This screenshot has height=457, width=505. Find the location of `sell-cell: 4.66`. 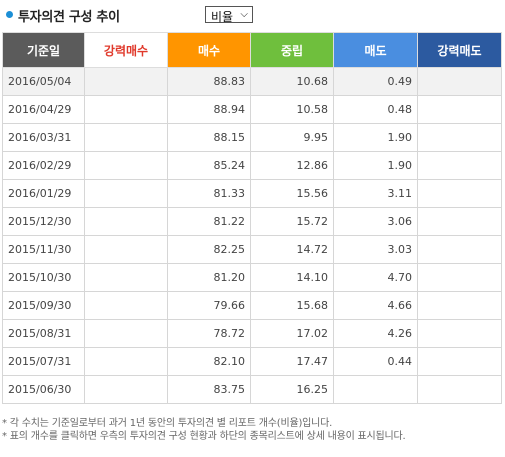

sell-cell: 4.66 is located at coordinates (375, 305).